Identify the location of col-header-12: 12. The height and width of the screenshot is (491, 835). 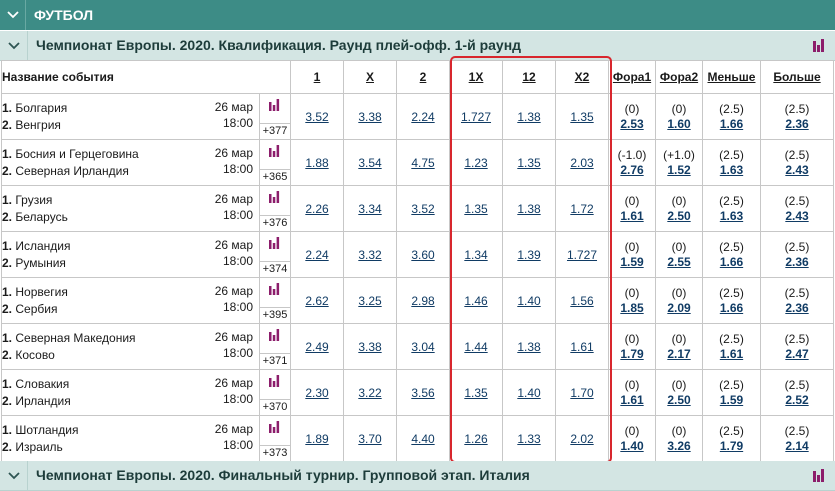
(529, 77).